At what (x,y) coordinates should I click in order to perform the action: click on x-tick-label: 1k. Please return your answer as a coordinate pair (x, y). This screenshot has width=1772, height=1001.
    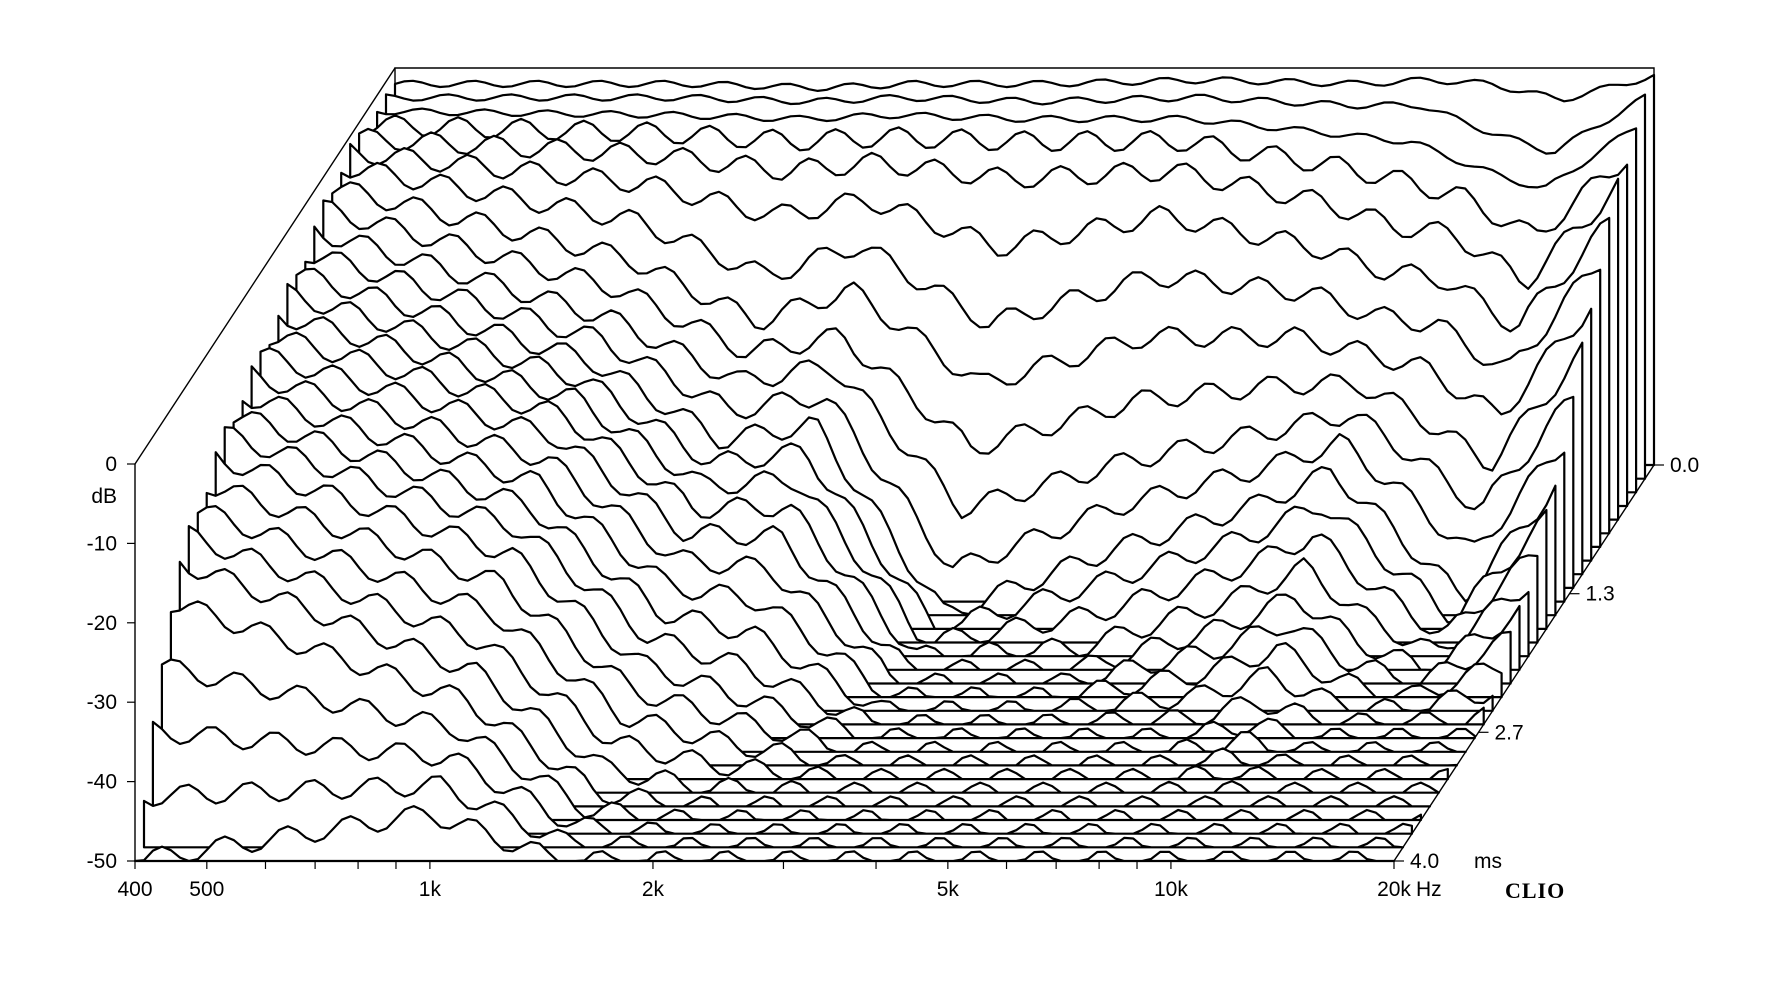
    Looking at the image, I should click on (430, 889).